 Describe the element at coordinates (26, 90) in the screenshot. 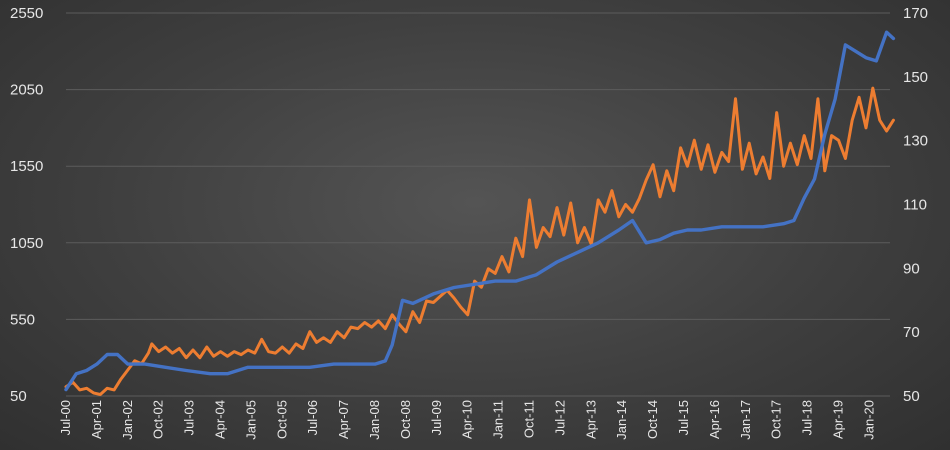

I see `y-left-tick-label: 2050` at that location.